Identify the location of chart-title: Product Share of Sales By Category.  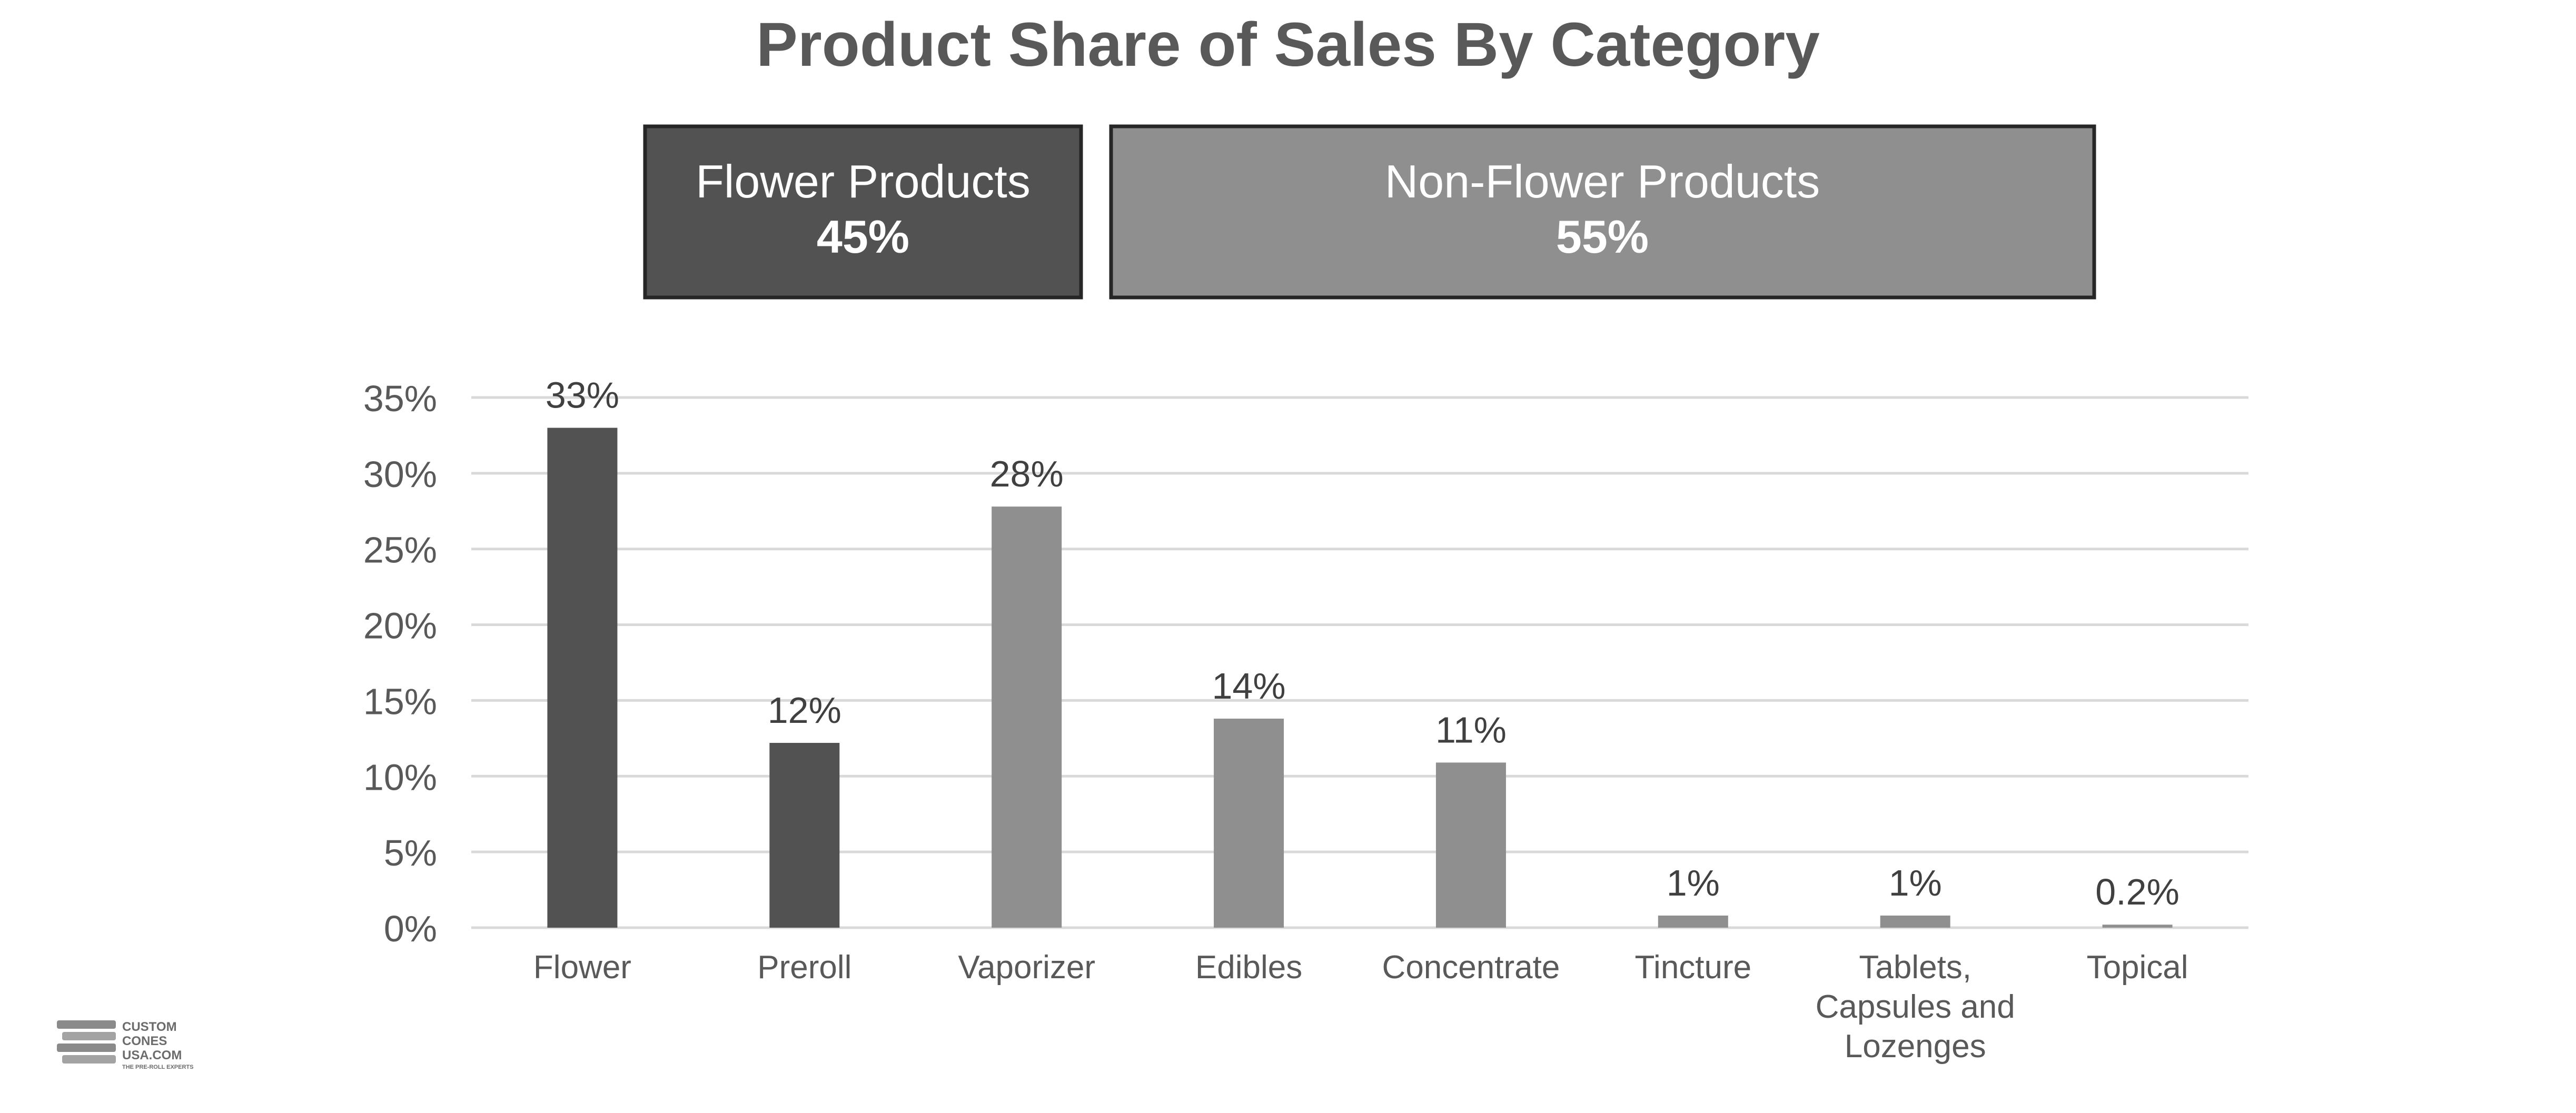
(1288, 45).